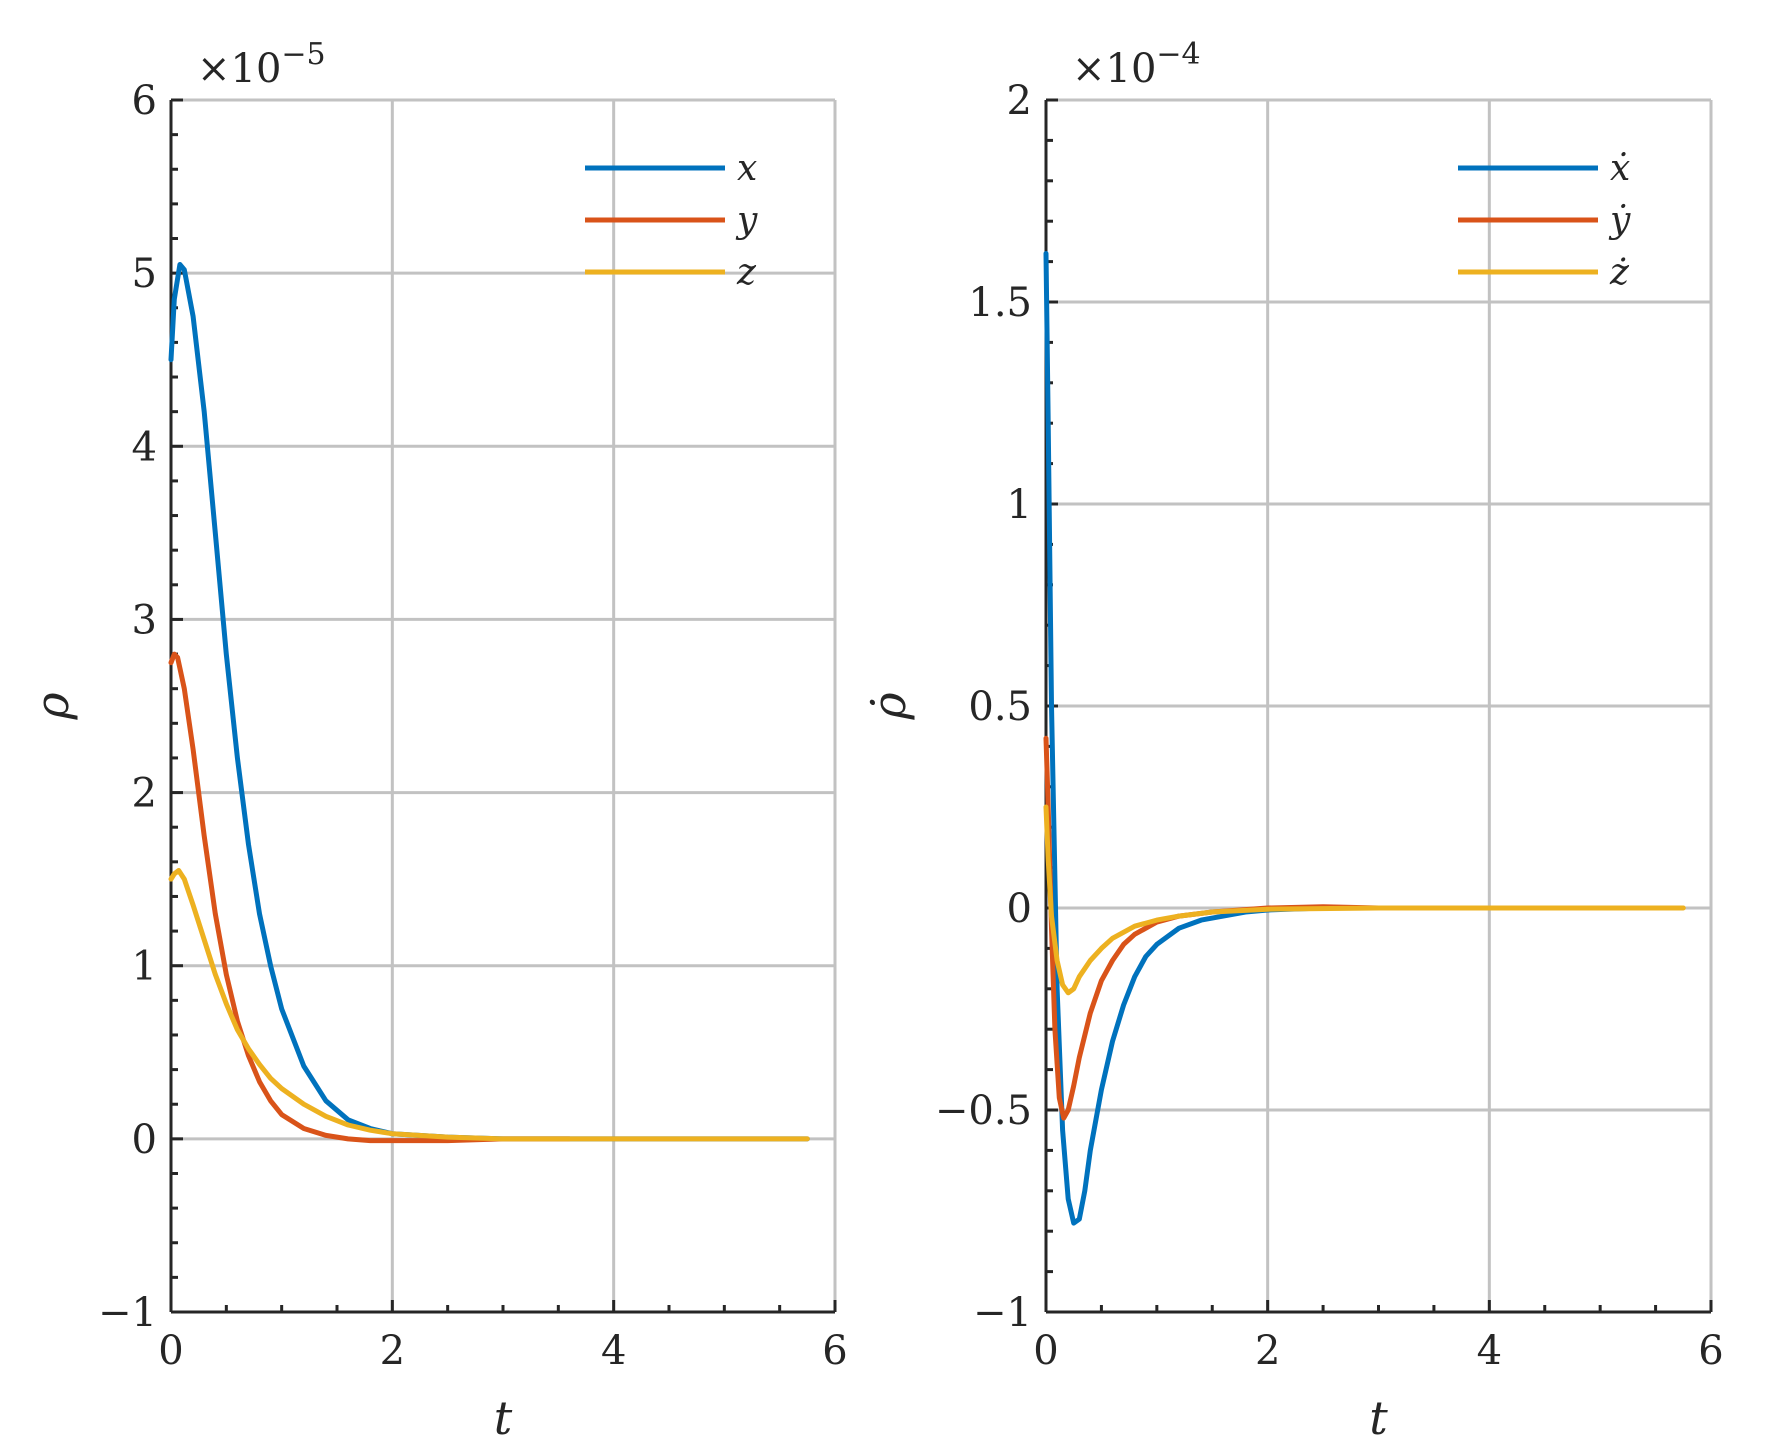 This screenshot has width=1775, height=1456. I want to click on y-tick-label: 4, so click(144, 447).